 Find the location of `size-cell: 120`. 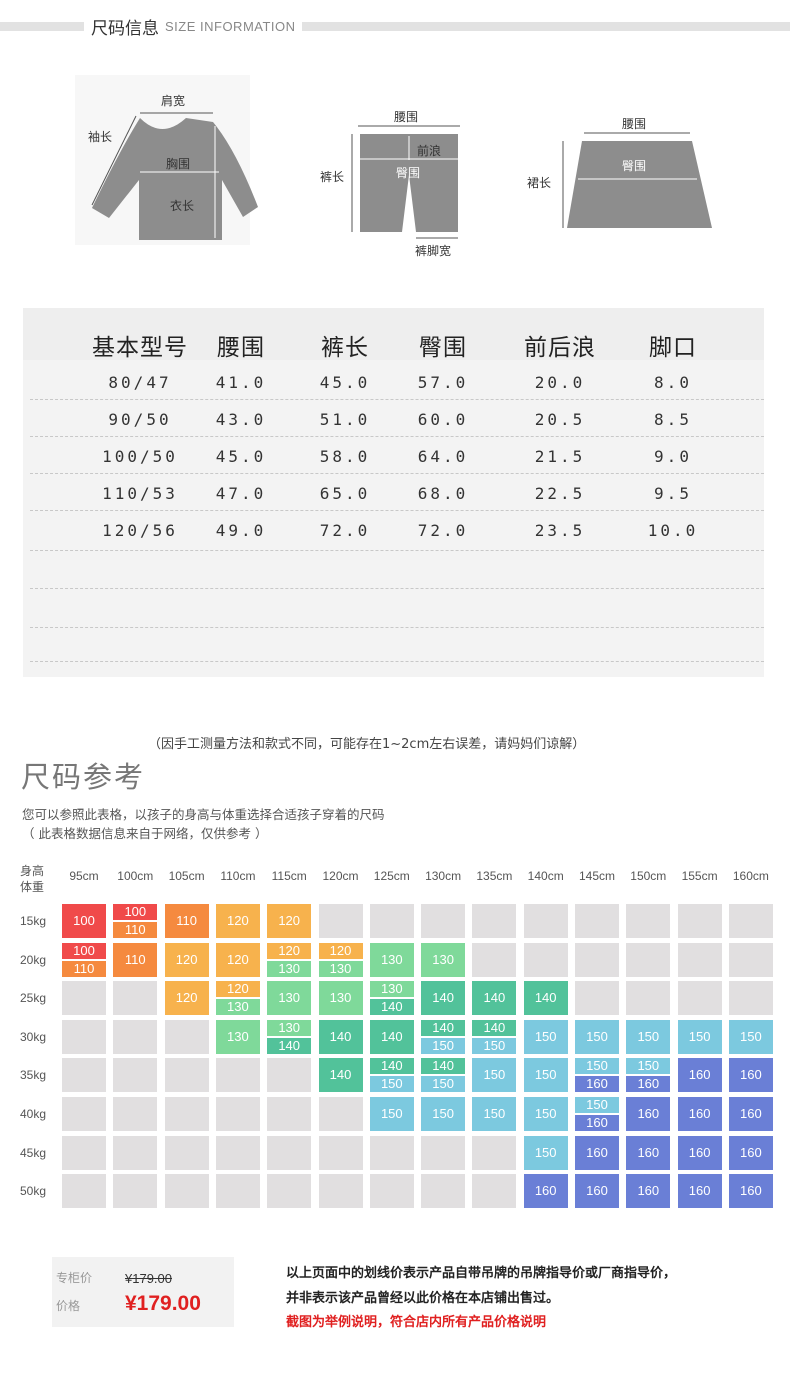

size-cell: 120 is located at coordinates (186, 959).